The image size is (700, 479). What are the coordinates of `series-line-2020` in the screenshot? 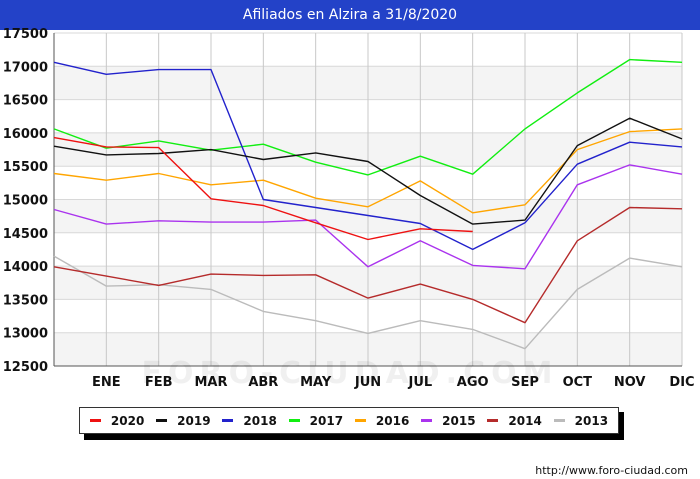 It's located at (263, 188).